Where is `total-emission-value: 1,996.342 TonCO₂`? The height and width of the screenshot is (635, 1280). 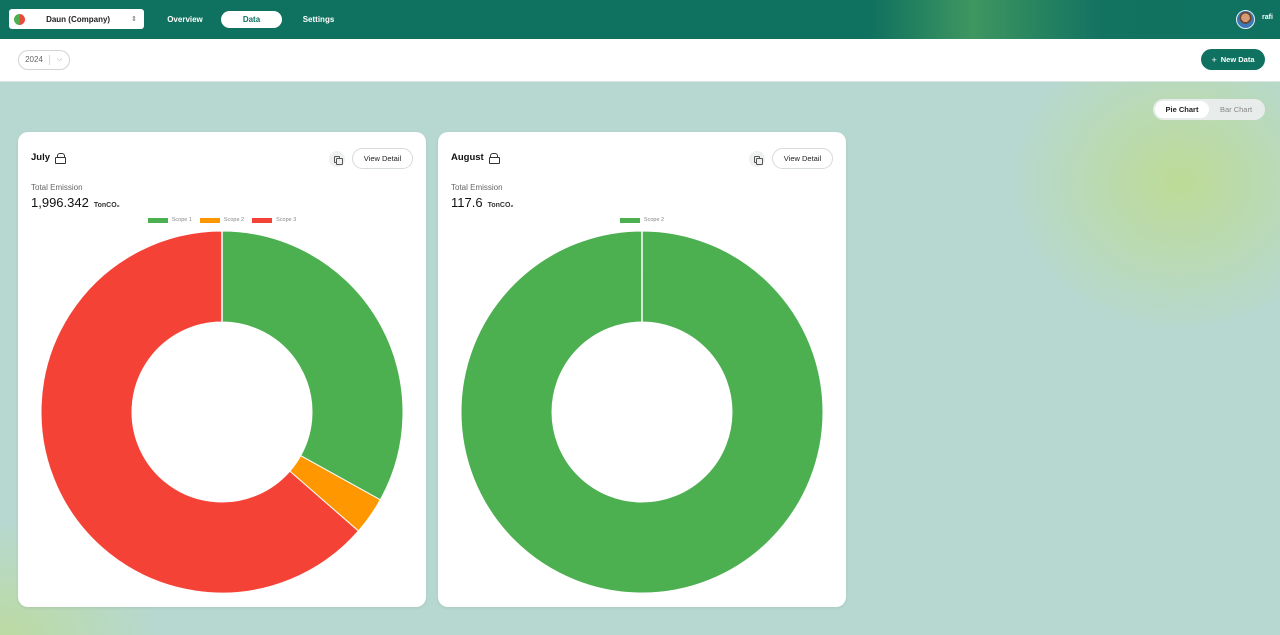
total-emission-value: 1,996.342 TonCO₂ is located at coordinates (75, 202).